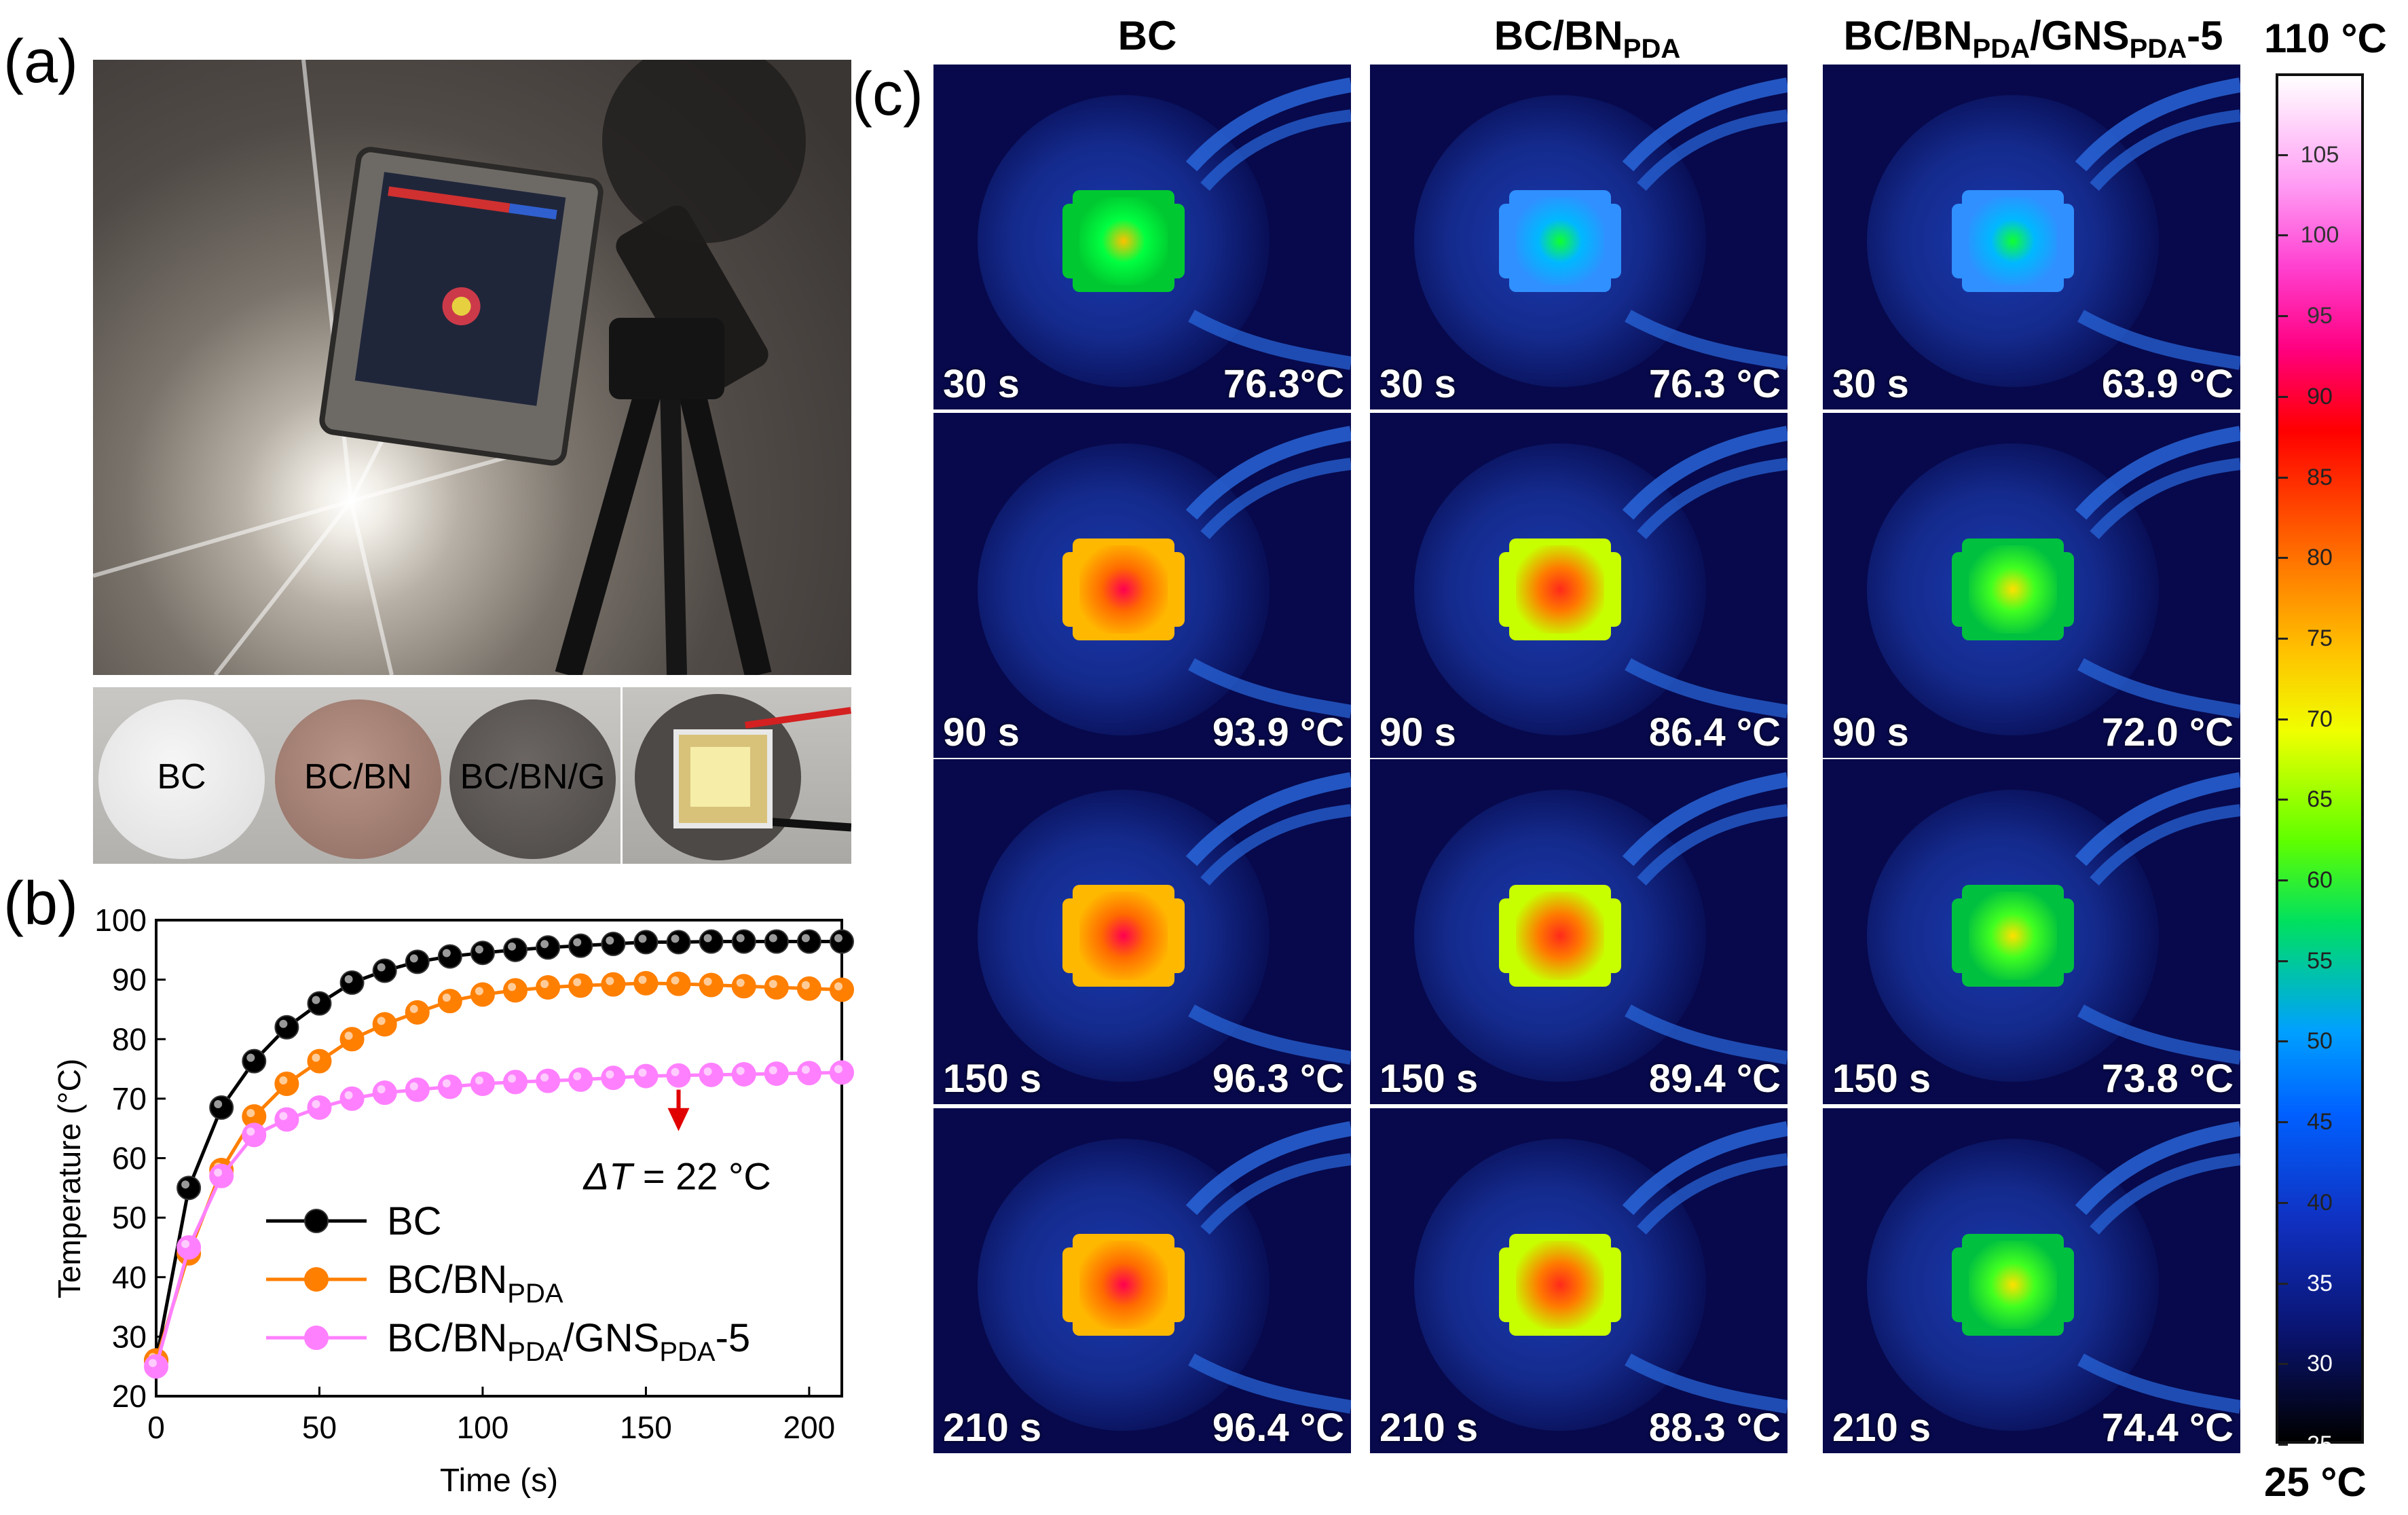  What do you see at coordinates (1142, 931) in the screenshot?
I see `thermal-image: 150 s 96.3 °C` at bounding box center [1142, 931].